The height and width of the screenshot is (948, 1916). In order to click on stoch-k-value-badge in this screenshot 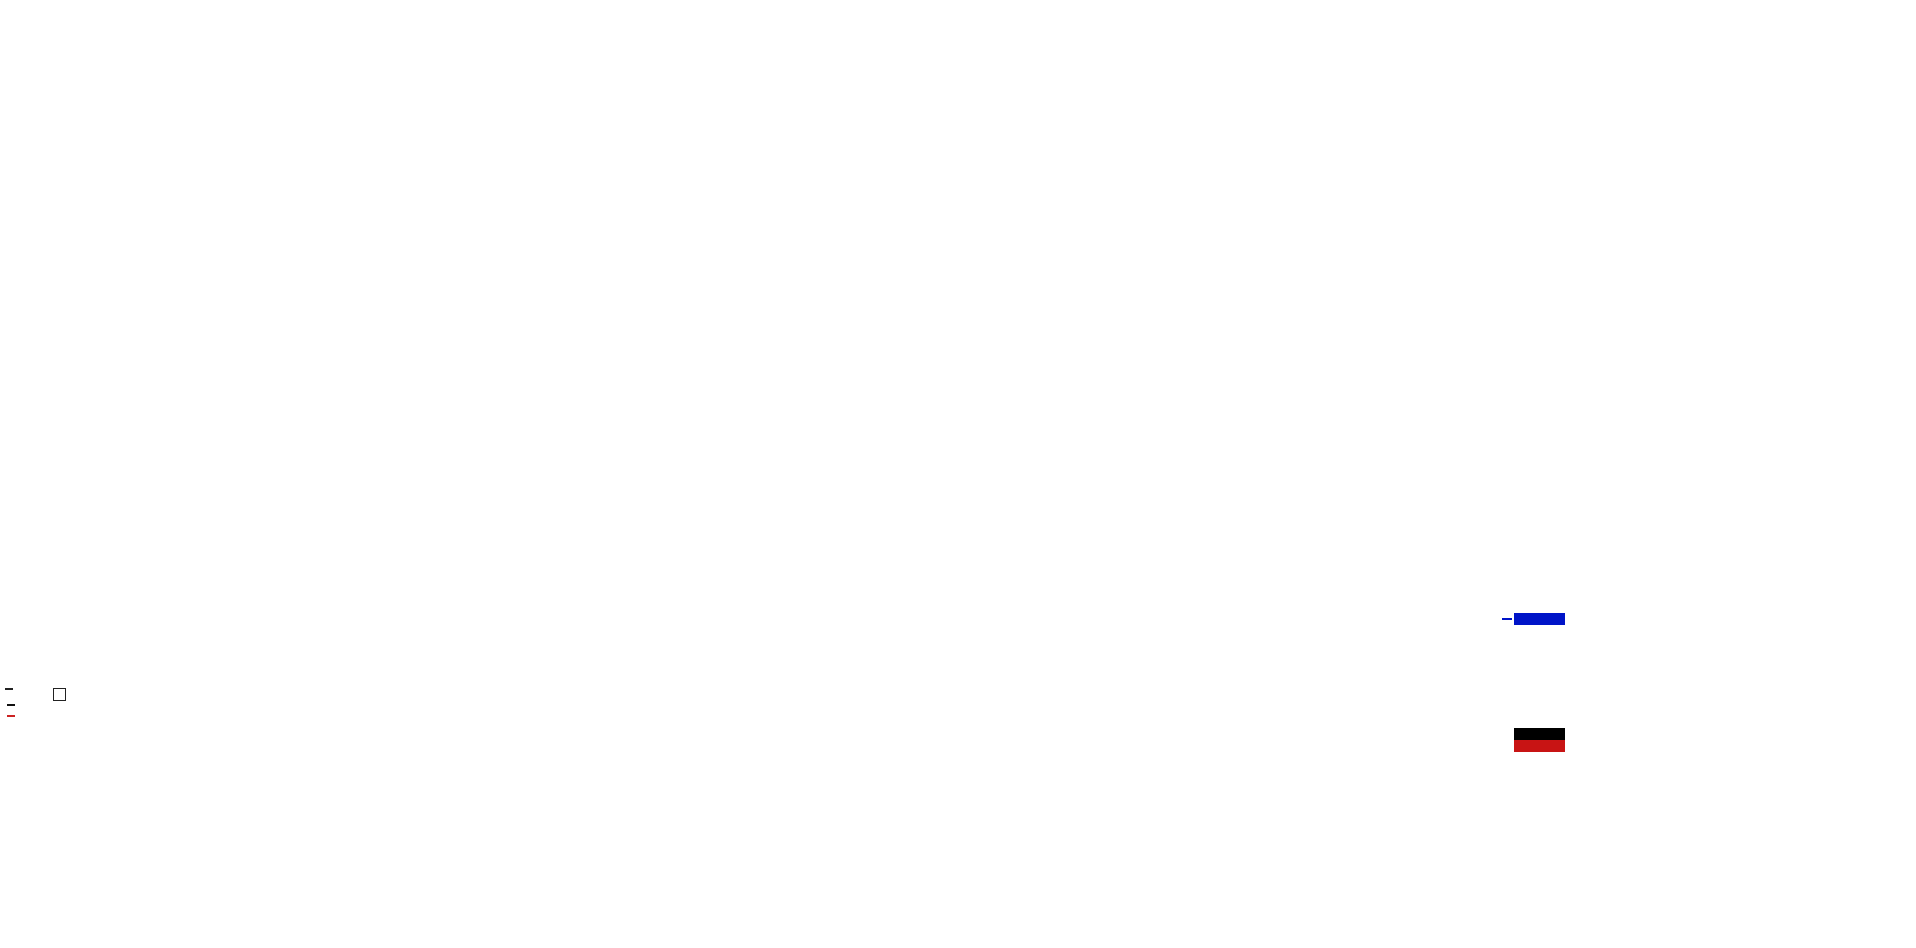, I will do `click(1539, 734)`.